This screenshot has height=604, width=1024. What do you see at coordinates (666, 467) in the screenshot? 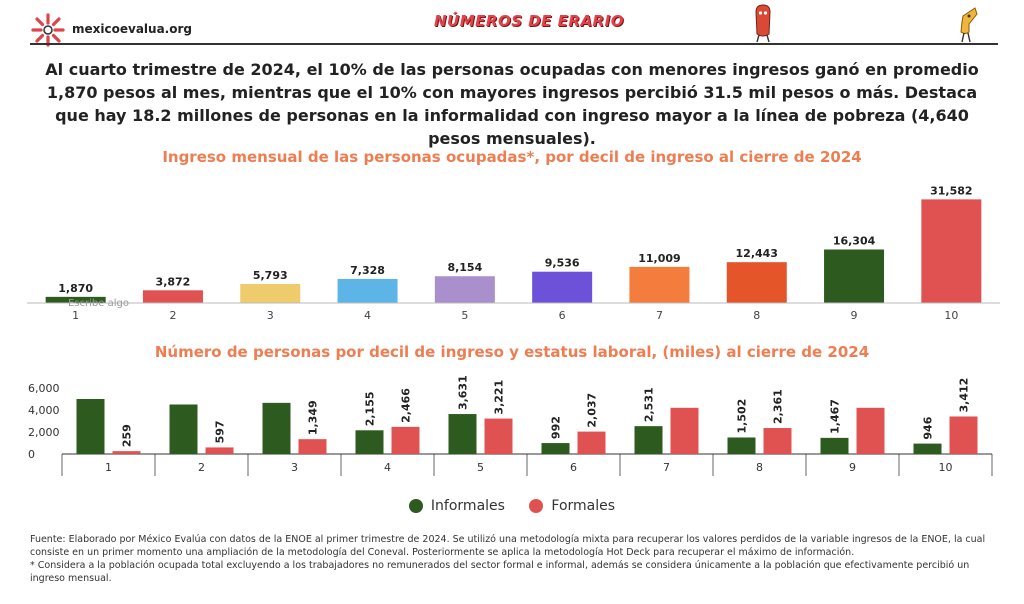
I see `workers-x-tick-7: 7` at bounding box center [666, 467].